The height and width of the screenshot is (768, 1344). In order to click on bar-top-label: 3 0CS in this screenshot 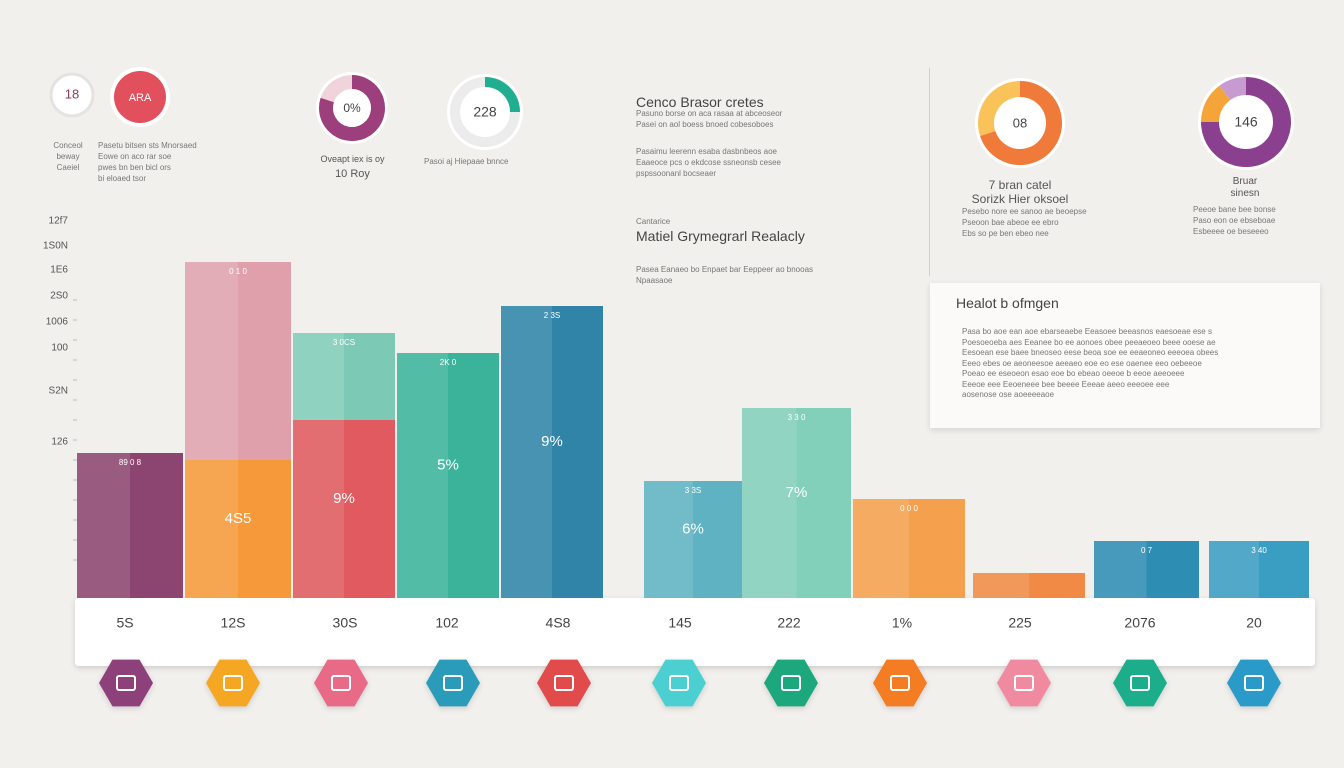, I will do `click(344, 342)`.